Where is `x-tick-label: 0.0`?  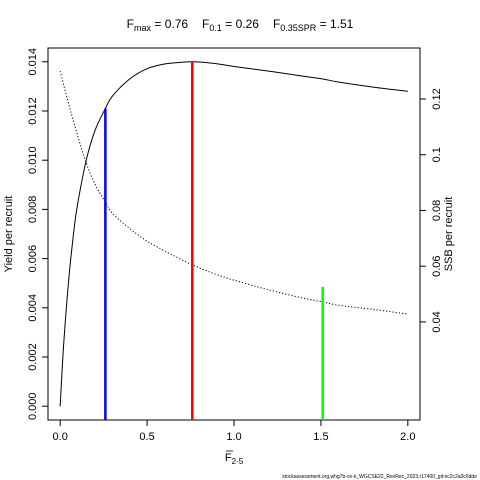
x-tick-label: 0.0 is located at coordinates (60, 437).